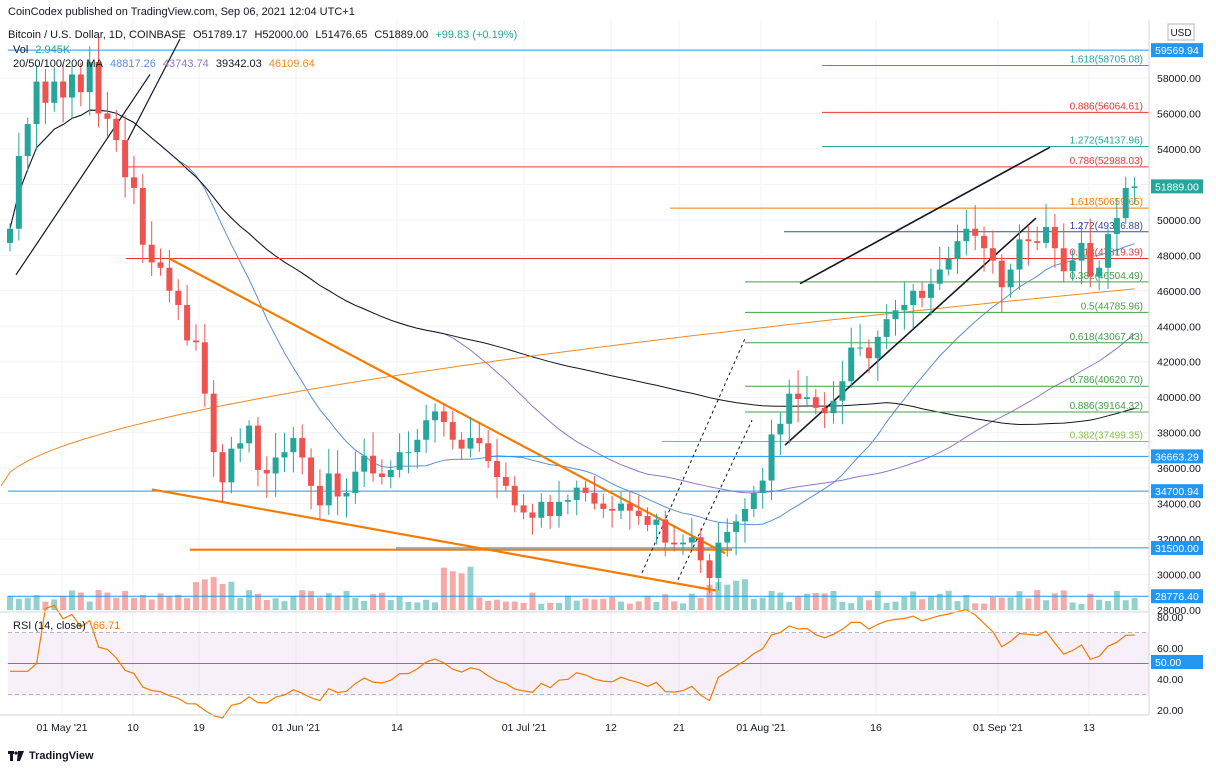 This screenshot has height=768, width=1216. Describe the element at coordinates (578, 661) in the screenshot. I see `rsi-pane` at that location.